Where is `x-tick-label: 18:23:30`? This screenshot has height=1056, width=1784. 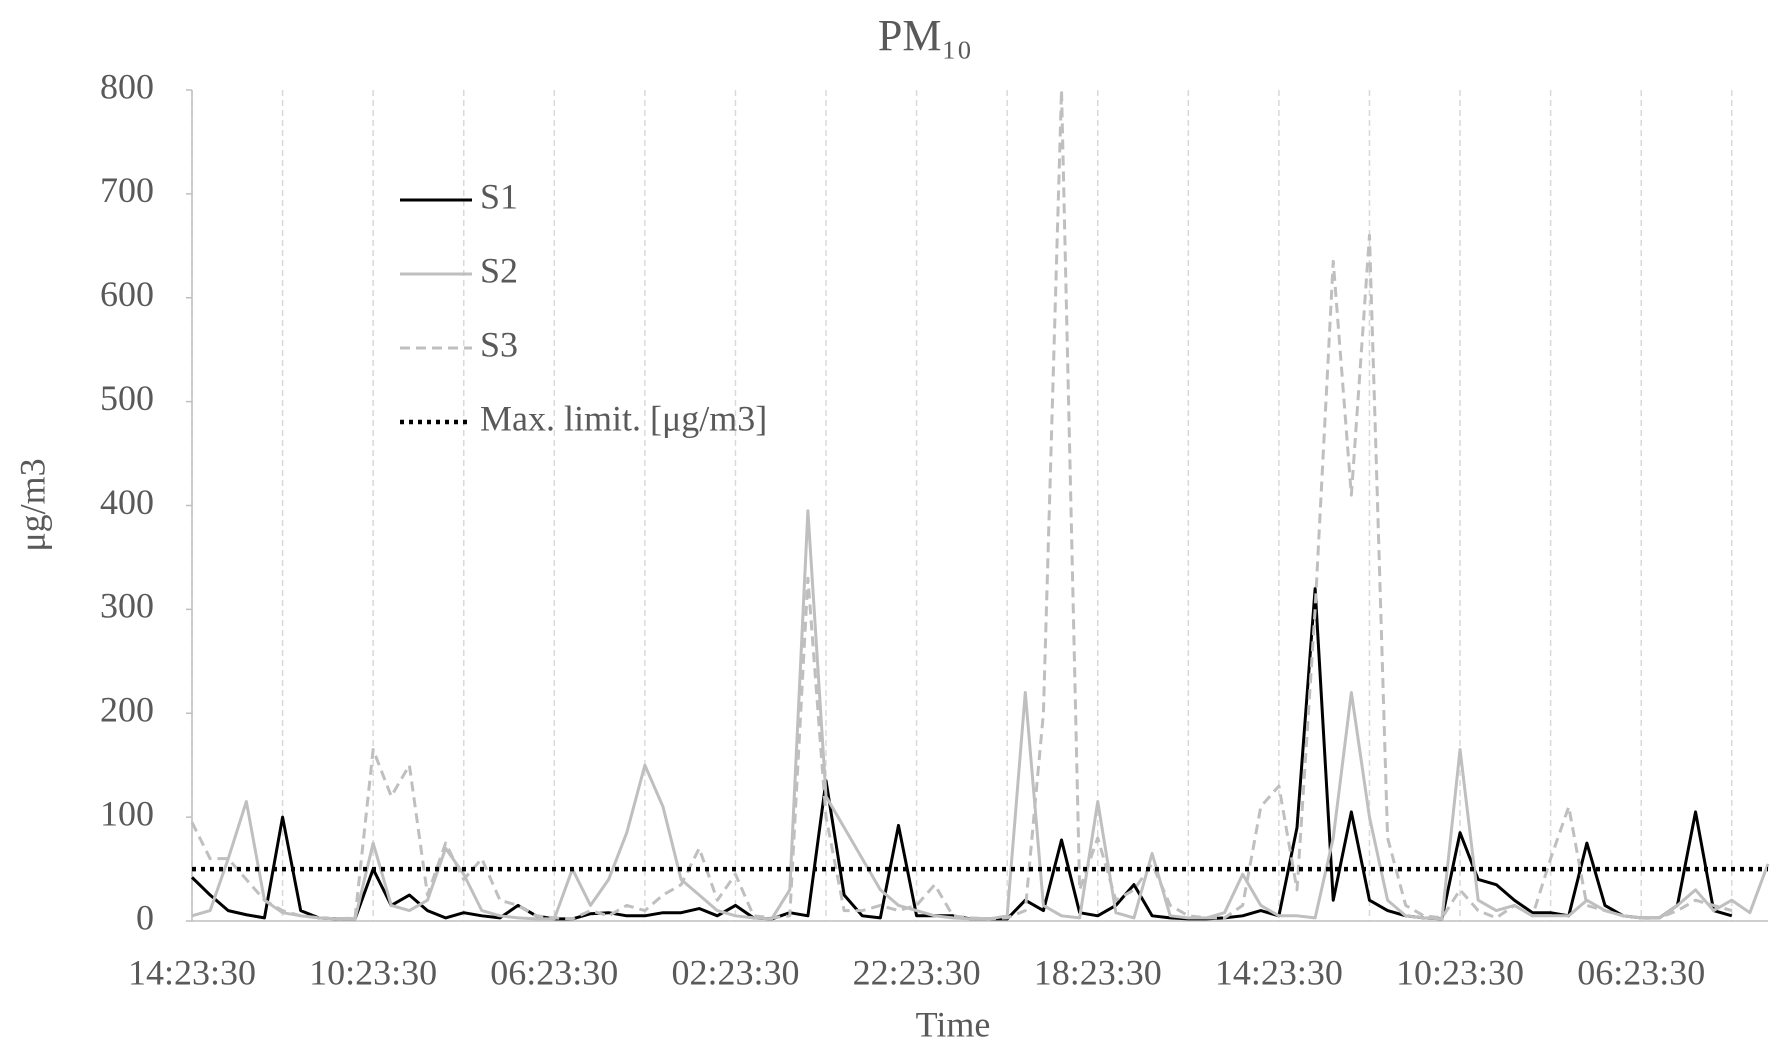 x-tick-label: 18:23:30 is located at coordinates (1098, 972).